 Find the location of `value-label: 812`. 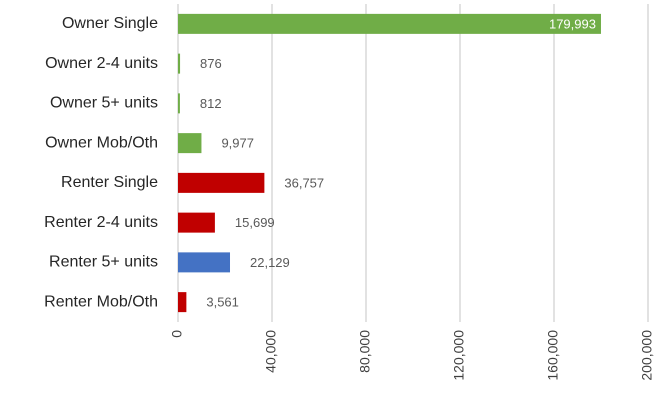

value-label: 812 is located at coordinates (211, 103).